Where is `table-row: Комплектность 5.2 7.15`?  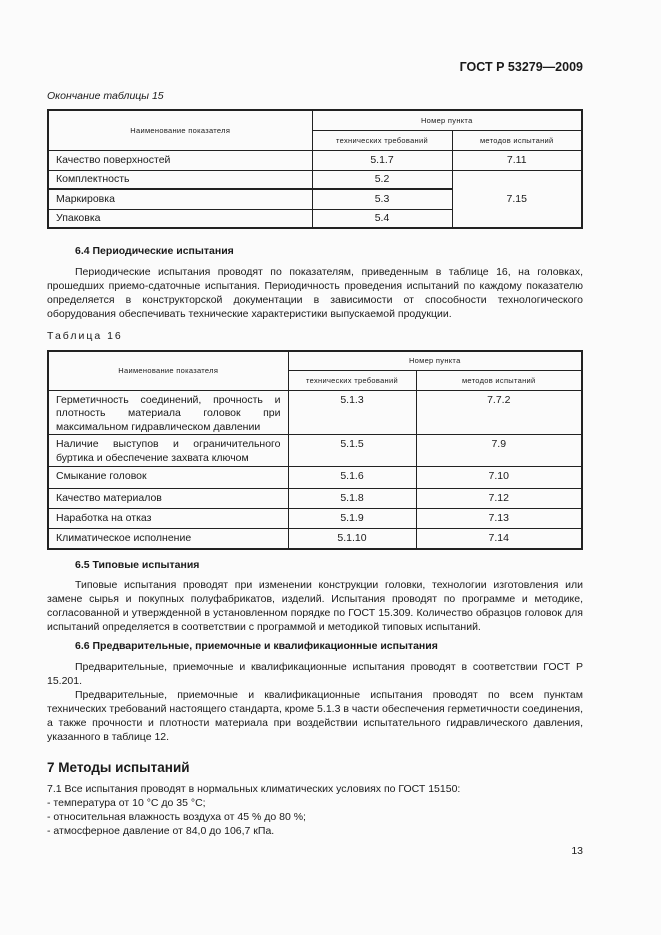
table-row: Комплектность 5.2 7.15 is located at coordinates (315, 199).